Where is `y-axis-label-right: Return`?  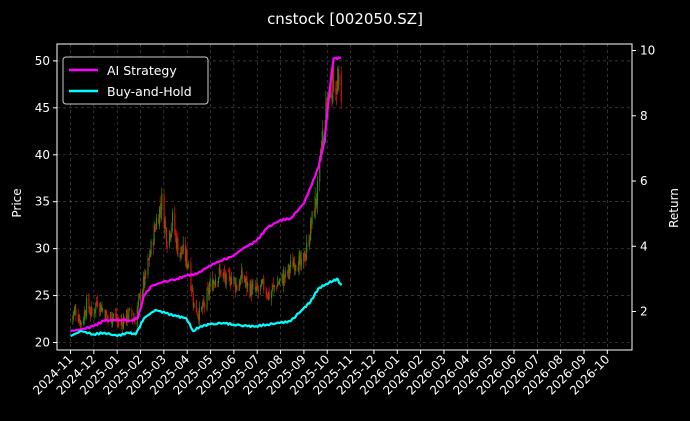 y-axis-label-right: Return is located at coordinates (674, 208).